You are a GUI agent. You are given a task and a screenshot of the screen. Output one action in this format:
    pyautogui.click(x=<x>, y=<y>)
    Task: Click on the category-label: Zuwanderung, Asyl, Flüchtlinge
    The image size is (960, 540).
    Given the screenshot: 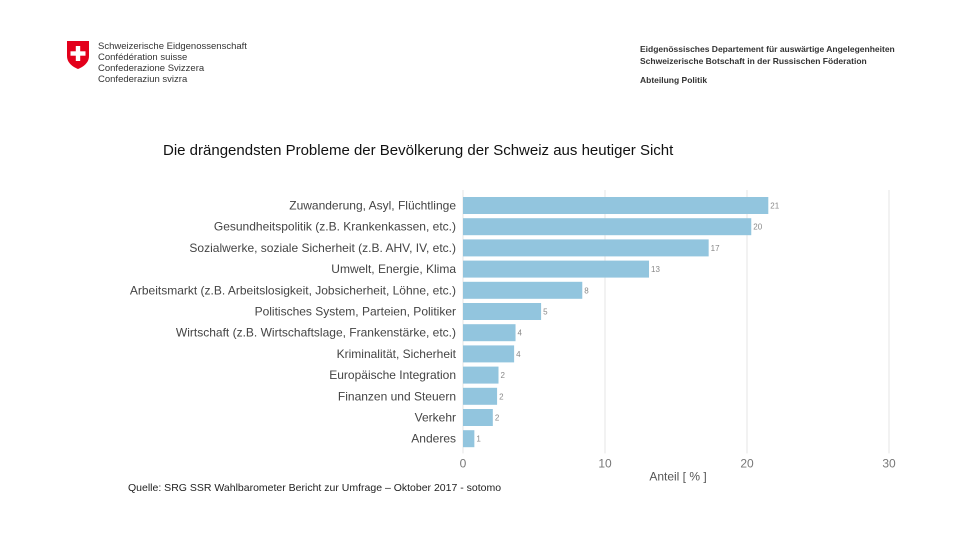 What is the action you would take?
    pyautogui.click(x=372, y=206)
    